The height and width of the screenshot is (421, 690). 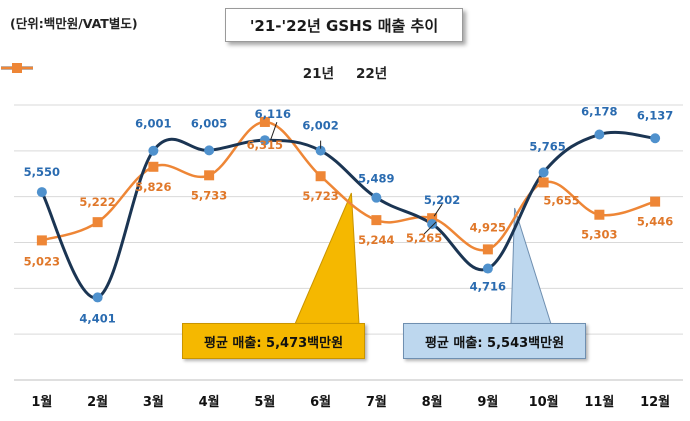 I want to click on data-label-21: 6,001, so click(x=153, y=124).